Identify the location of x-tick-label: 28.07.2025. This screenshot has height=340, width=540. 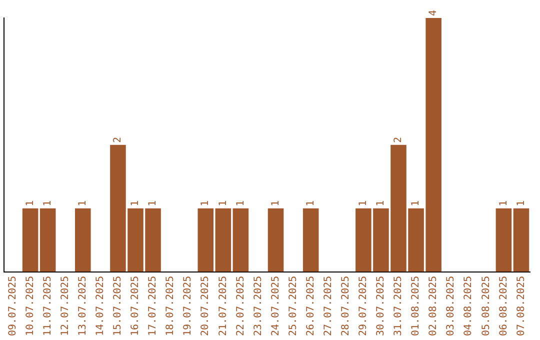
(346, 306).